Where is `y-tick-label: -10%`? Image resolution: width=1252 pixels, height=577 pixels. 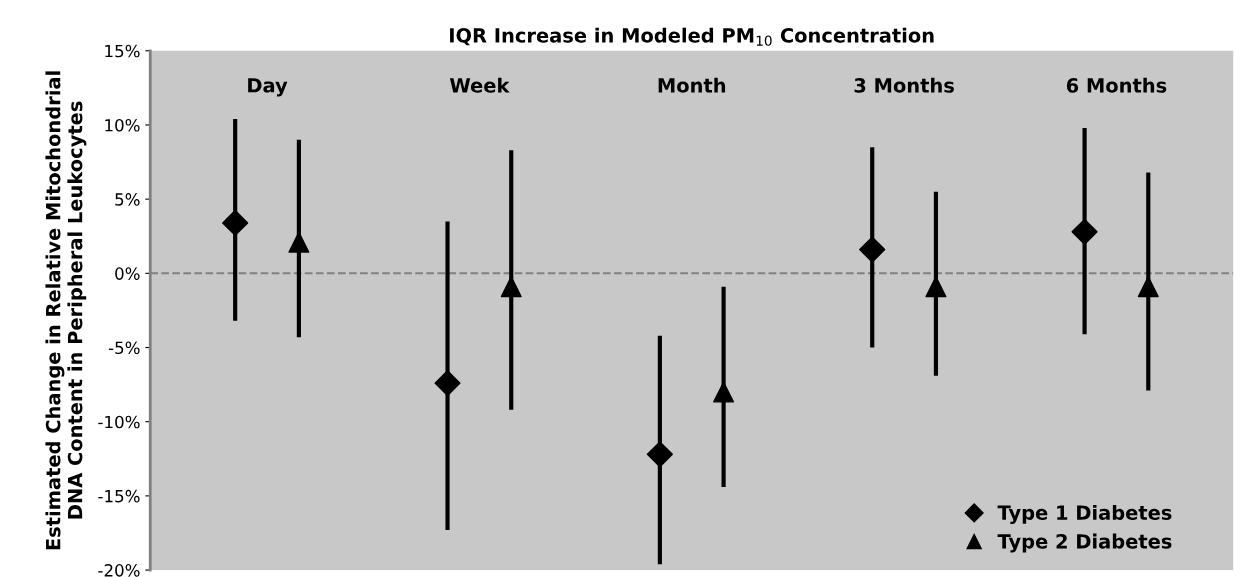 y-tick-label: -10% is located at coordinates (119, 422).